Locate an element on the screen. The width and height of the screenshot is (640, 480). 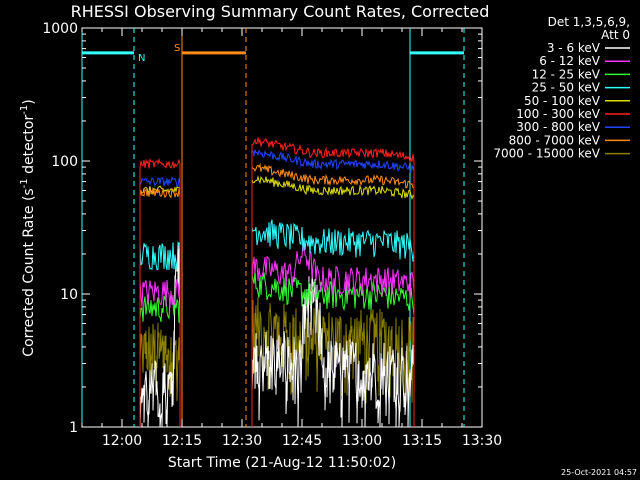
legend-item-label: 50 - 100 keV is located at coordinates (562, 101).